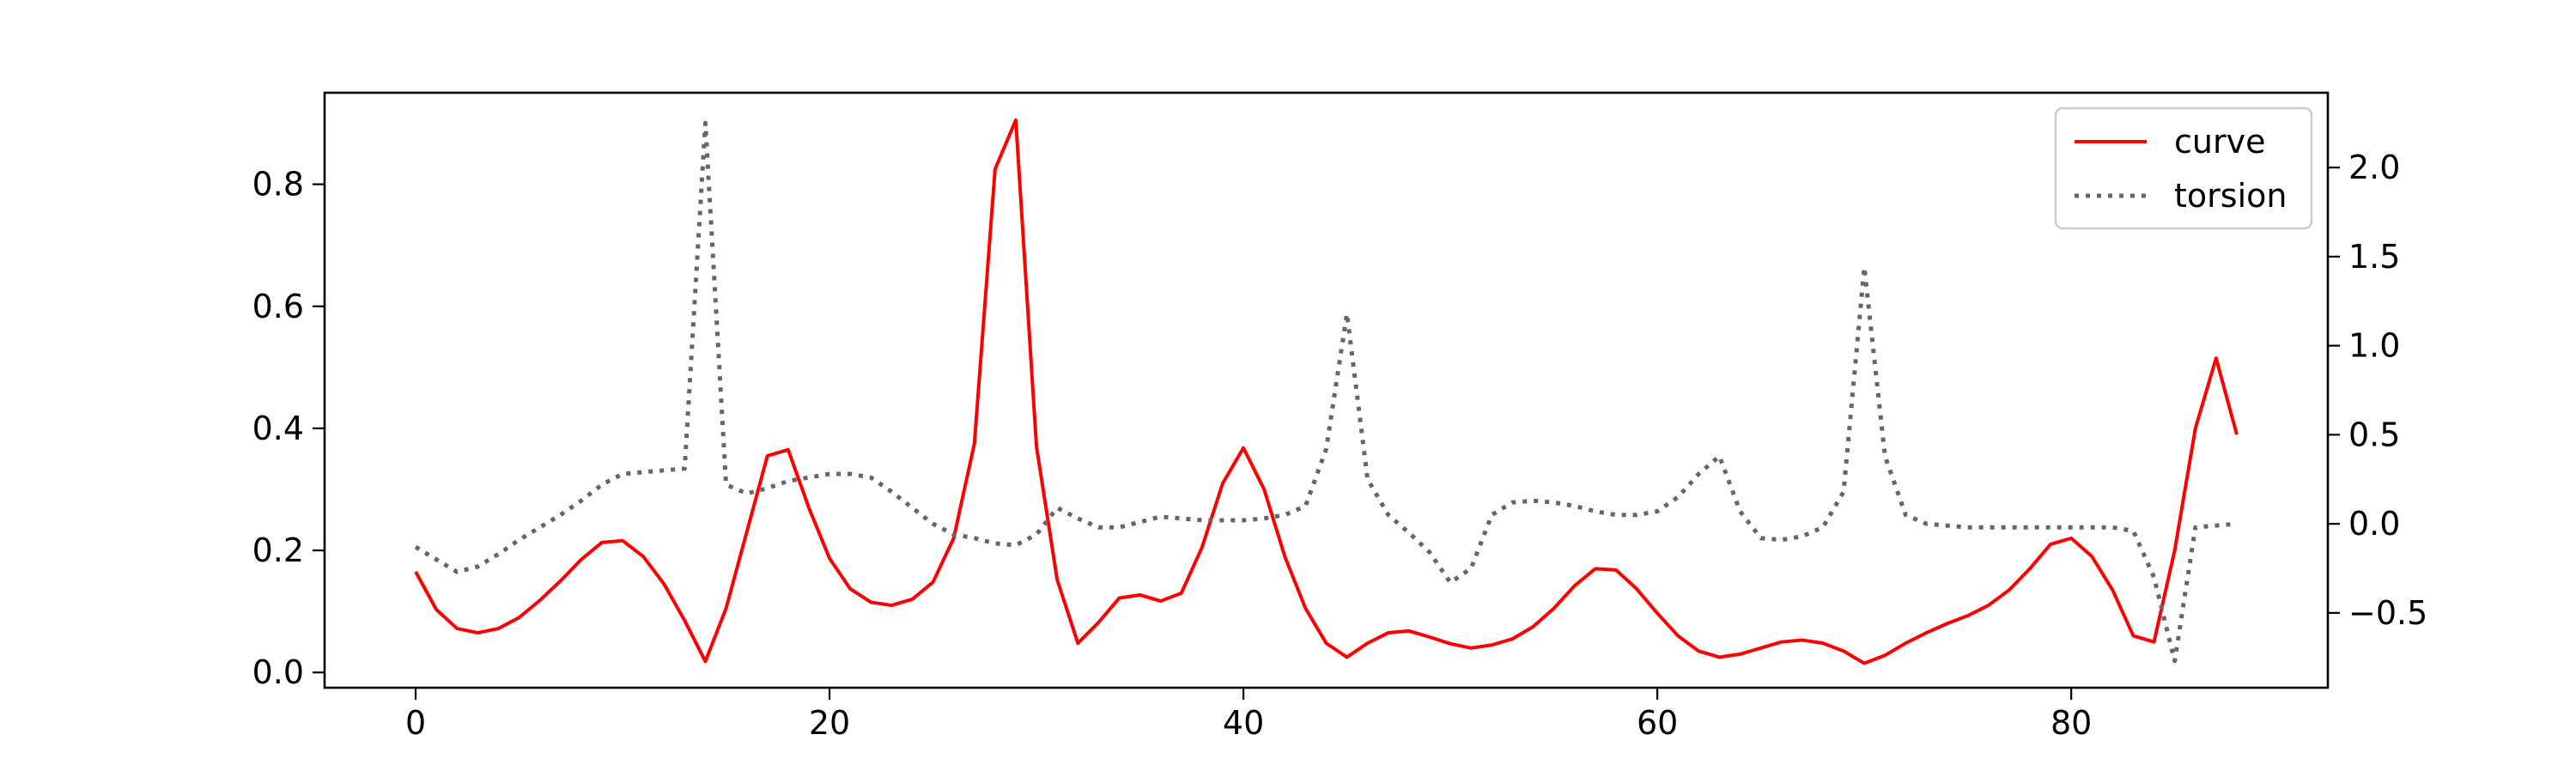 Image resolution: width=2576 pixels, height=777 pixels. I want to click on y-left-tick-label: 0.8, so click(278, 184).